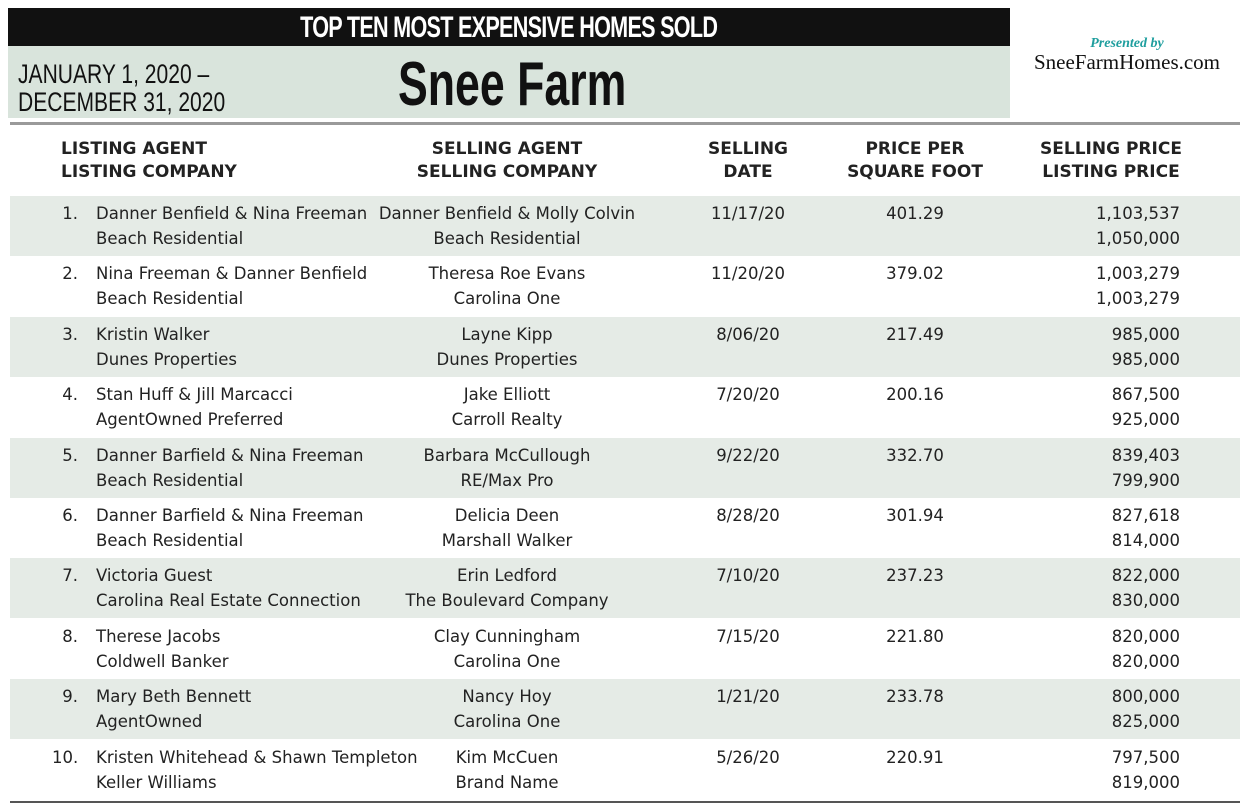  I want to click on selling-price: 800,000, so click(1145, 697).